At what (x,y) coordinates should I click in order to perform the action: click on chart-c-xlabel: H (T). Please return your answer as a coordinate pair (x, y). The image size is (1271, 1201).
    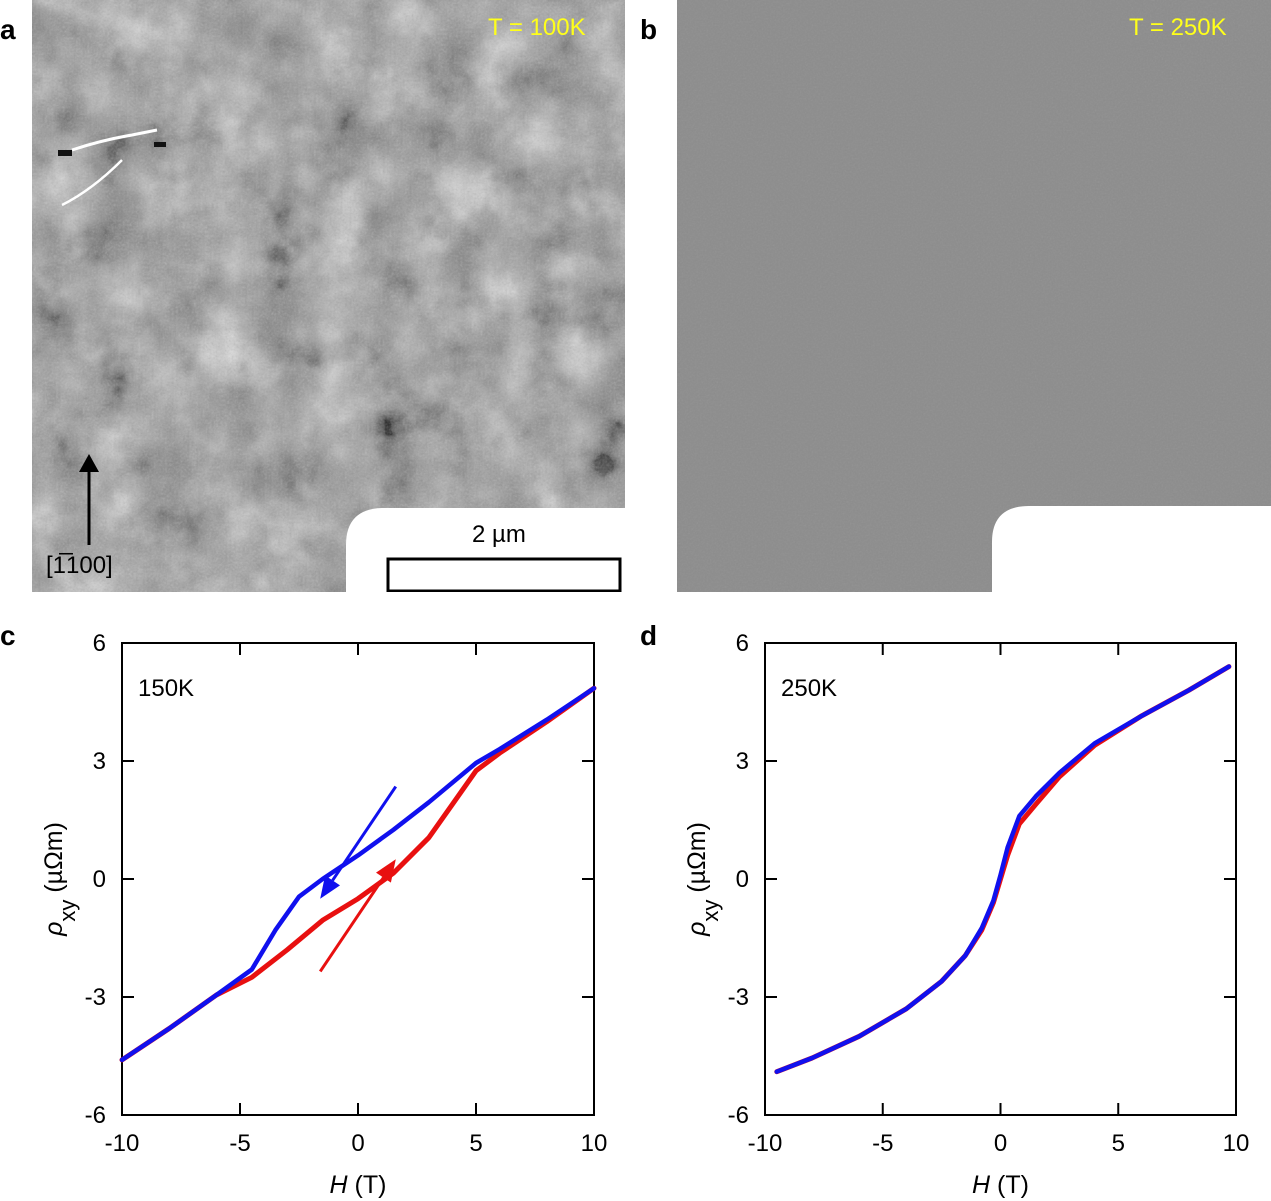
    Looking at the image, I should click on (358, 1185).